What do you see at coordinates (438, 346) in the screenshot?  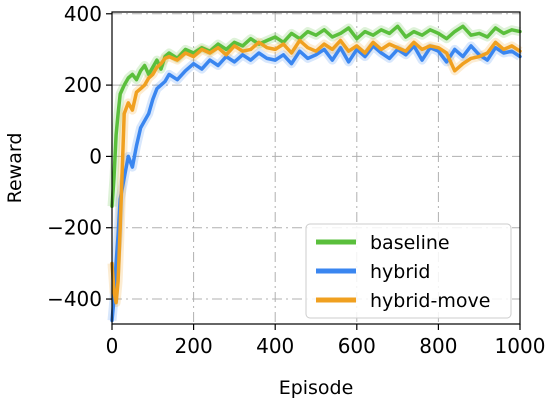 I see `x-tick-label: 800` at bounding box center [438, 346].